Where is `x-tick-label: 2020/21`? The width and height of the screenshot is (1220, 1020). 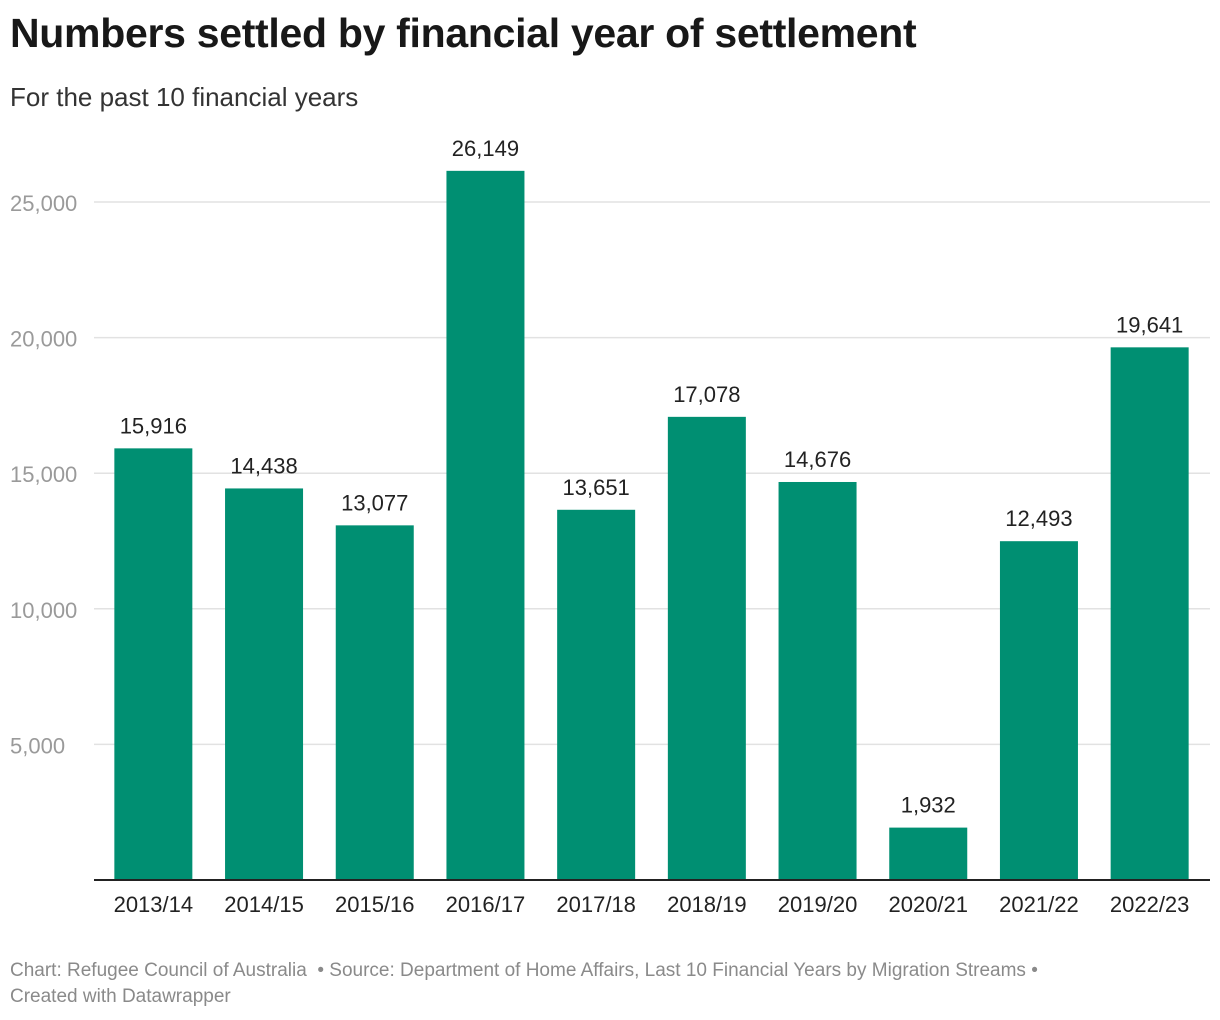 x-tick-label: 2020/21 is located at coordinates (928, 904).